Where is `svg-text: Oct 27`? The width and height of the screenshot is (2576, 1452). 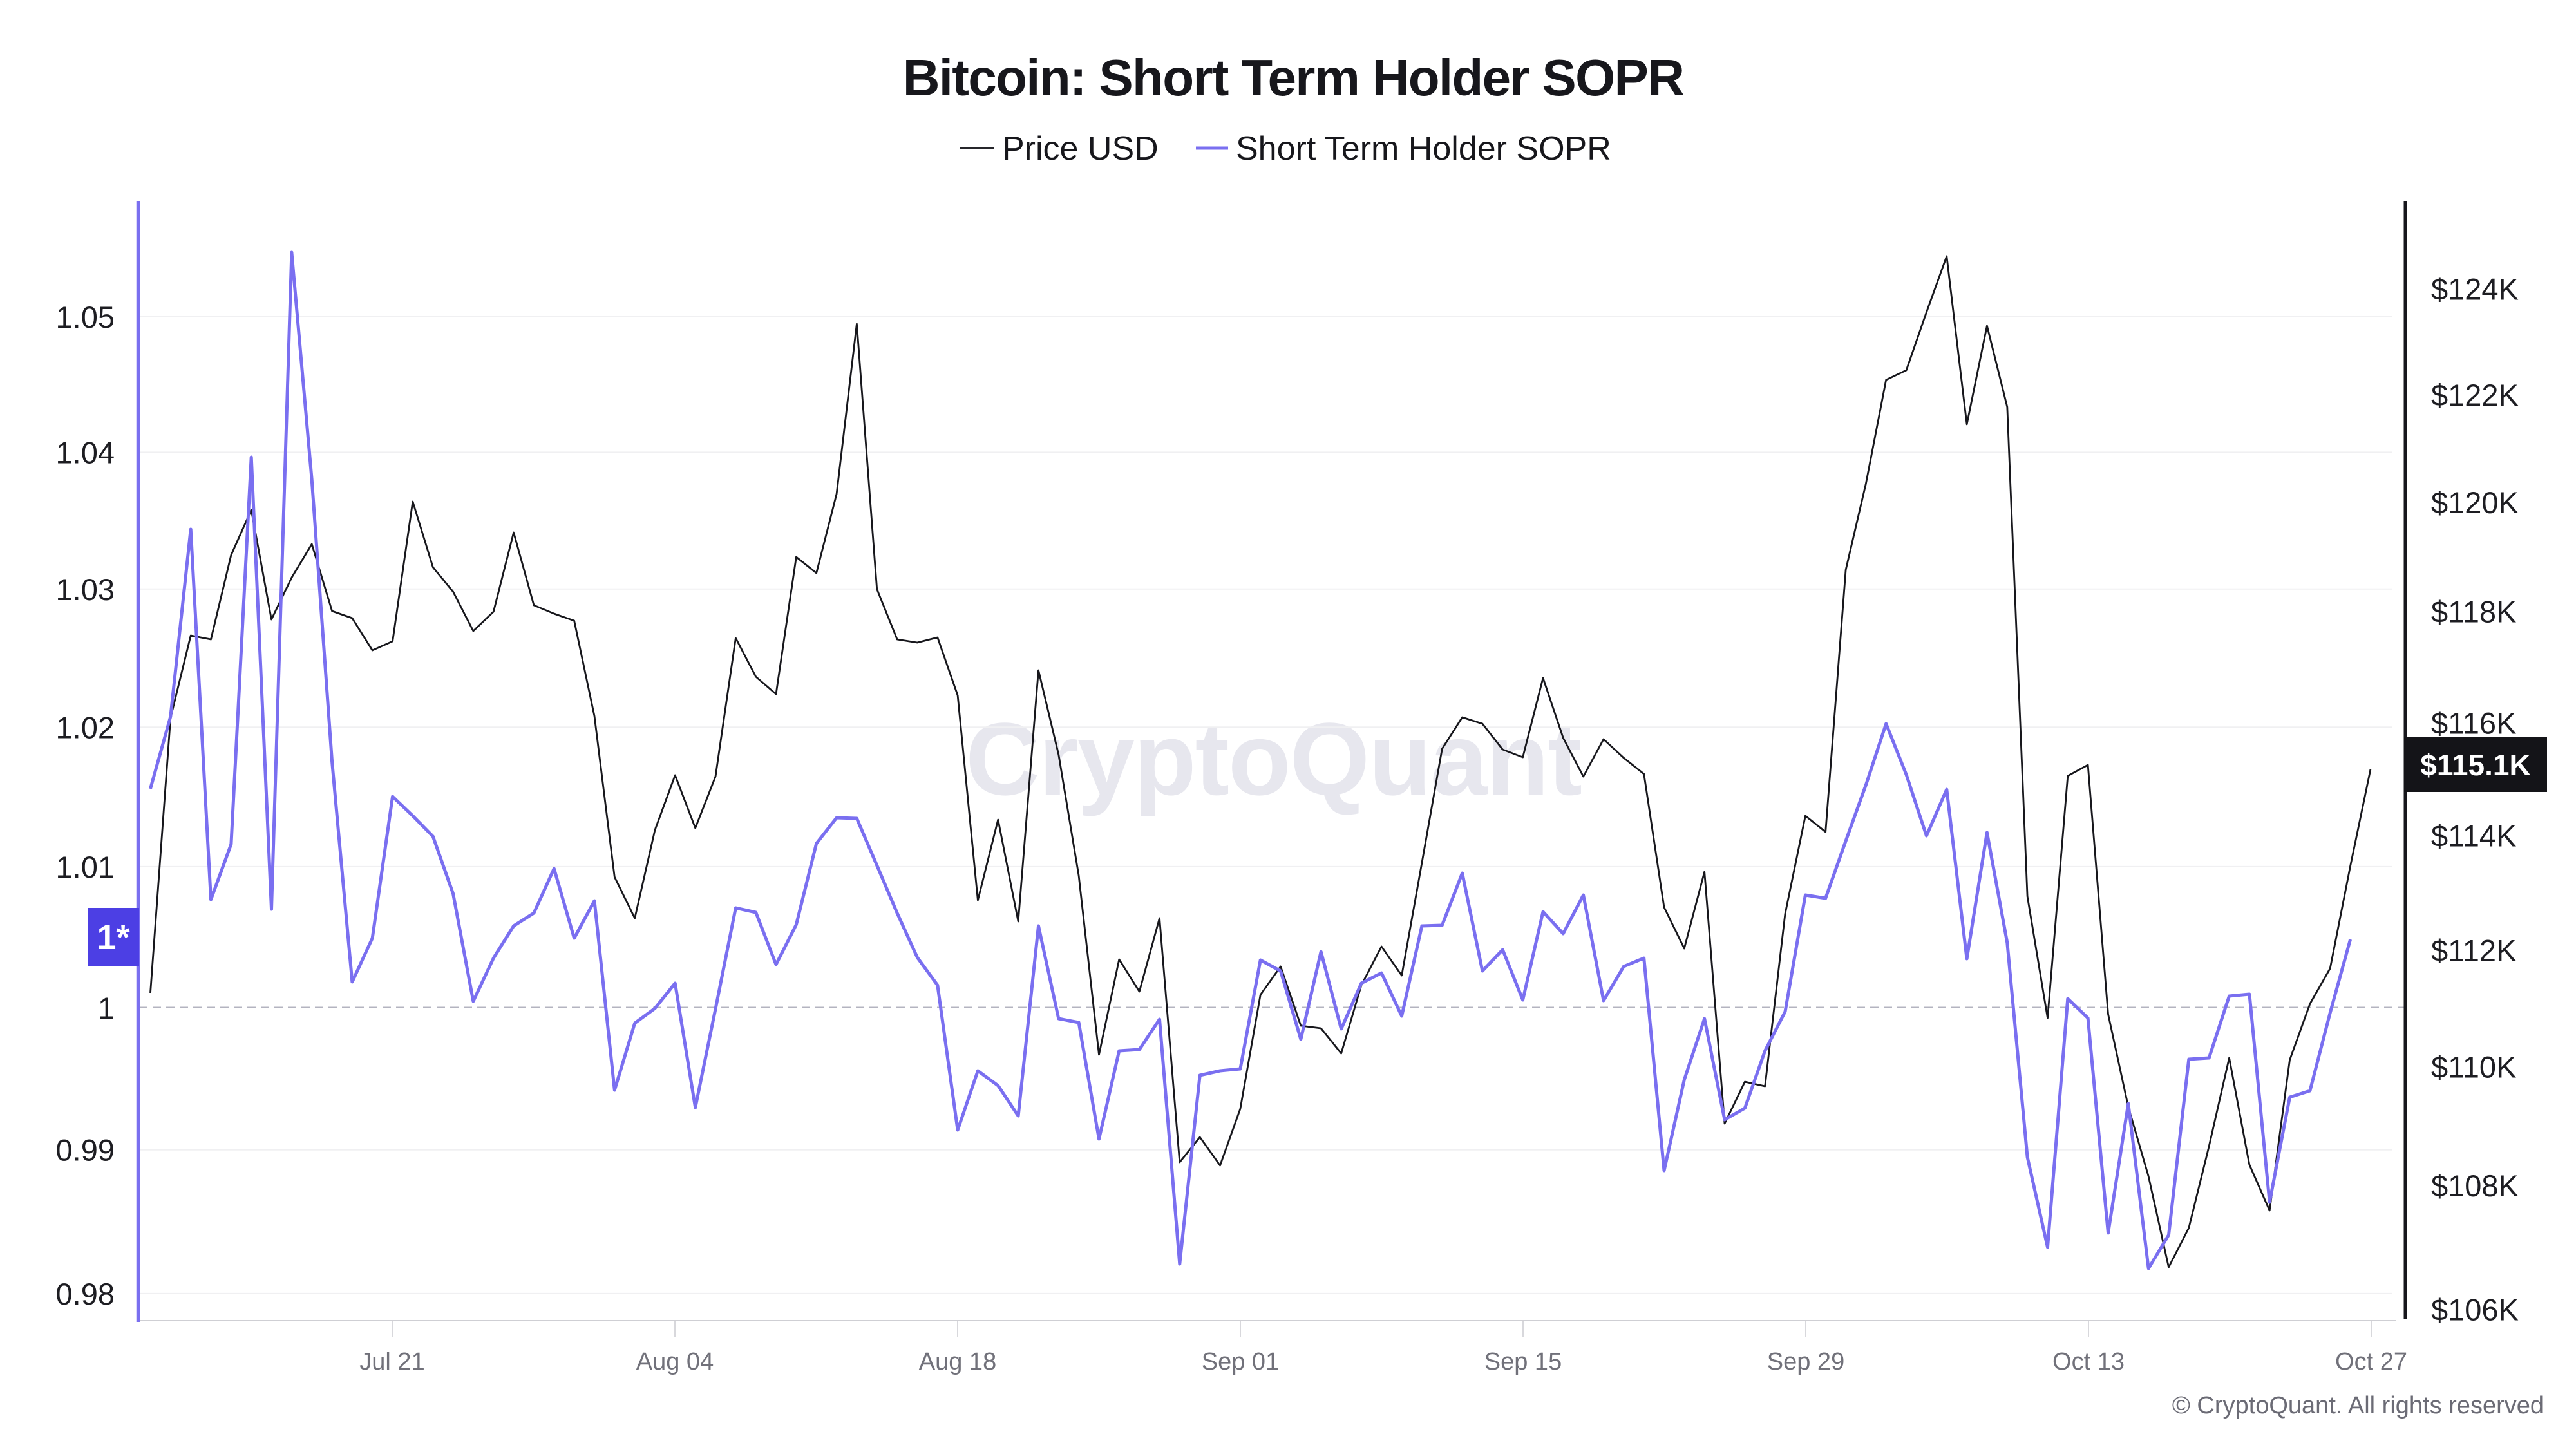 svg-text: Oct 27 is located at coordinates (2371, 1361).